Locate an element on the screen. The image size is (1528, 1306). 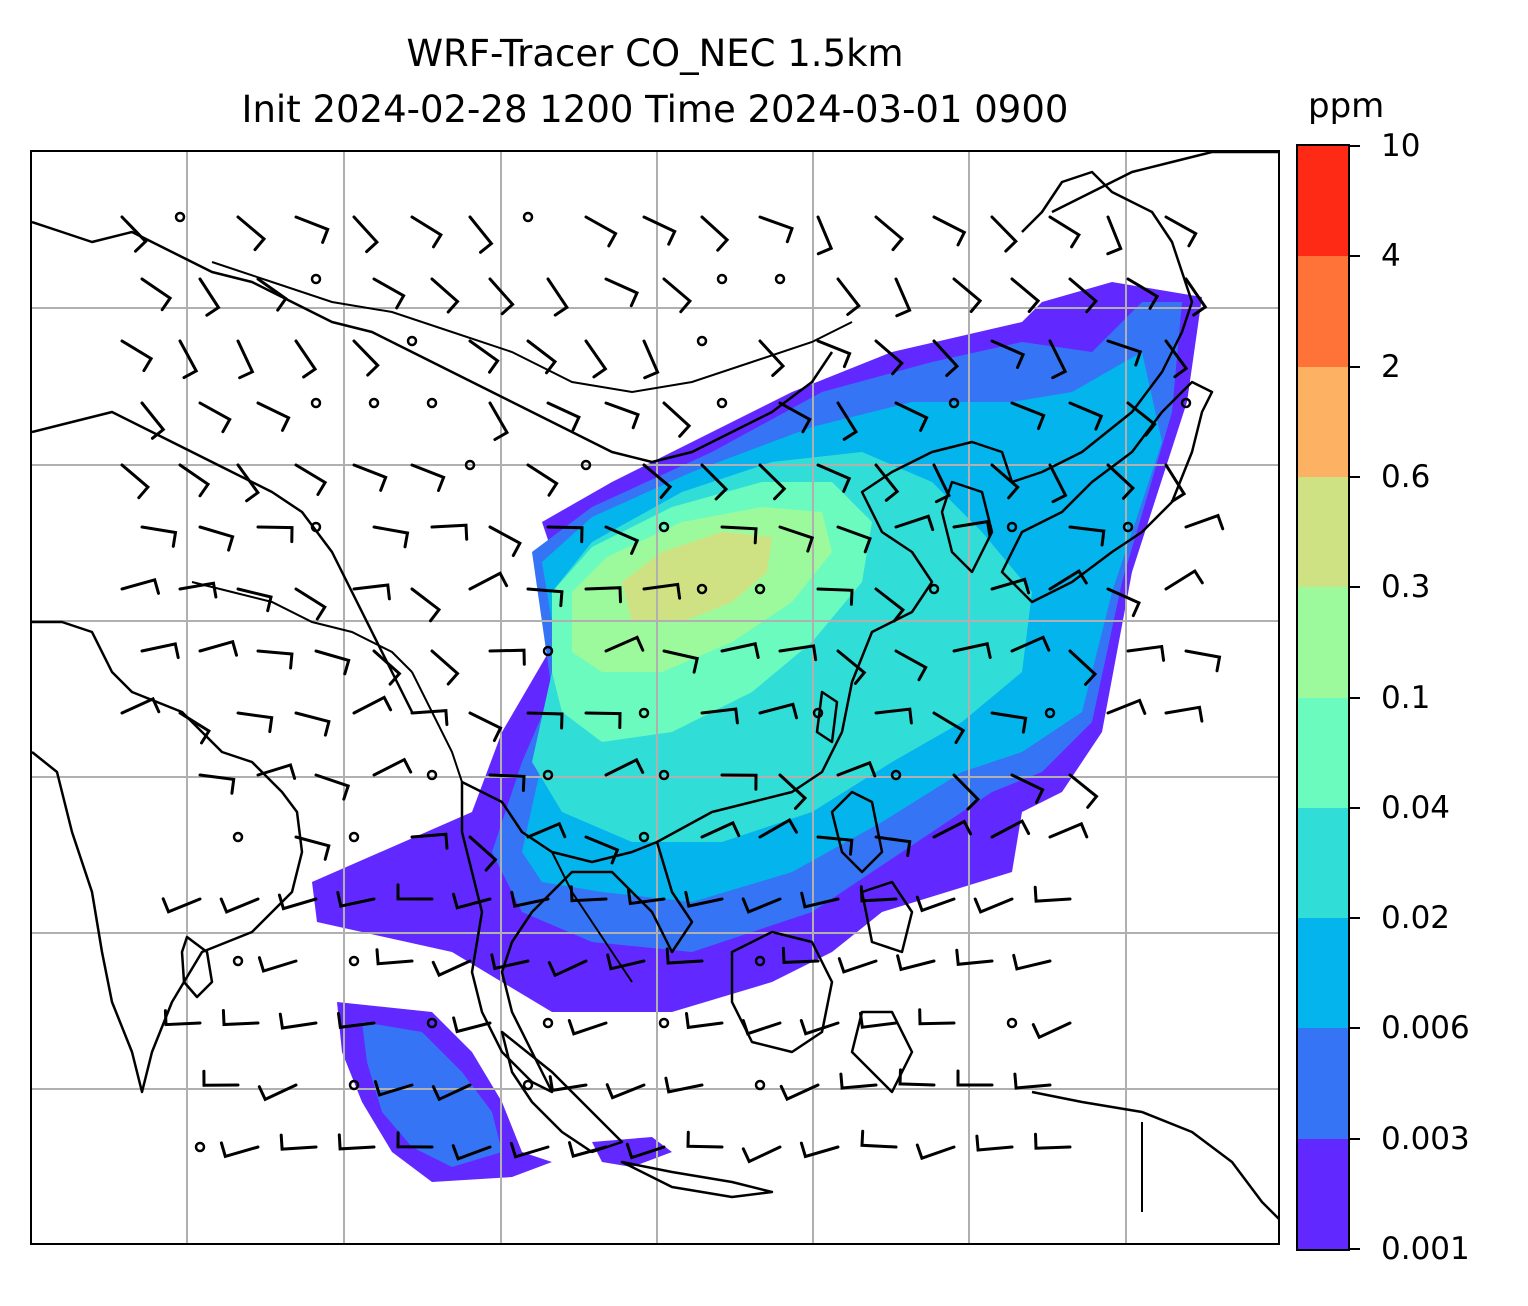
coastline-russia-east is located at coordinates (1164, 183).